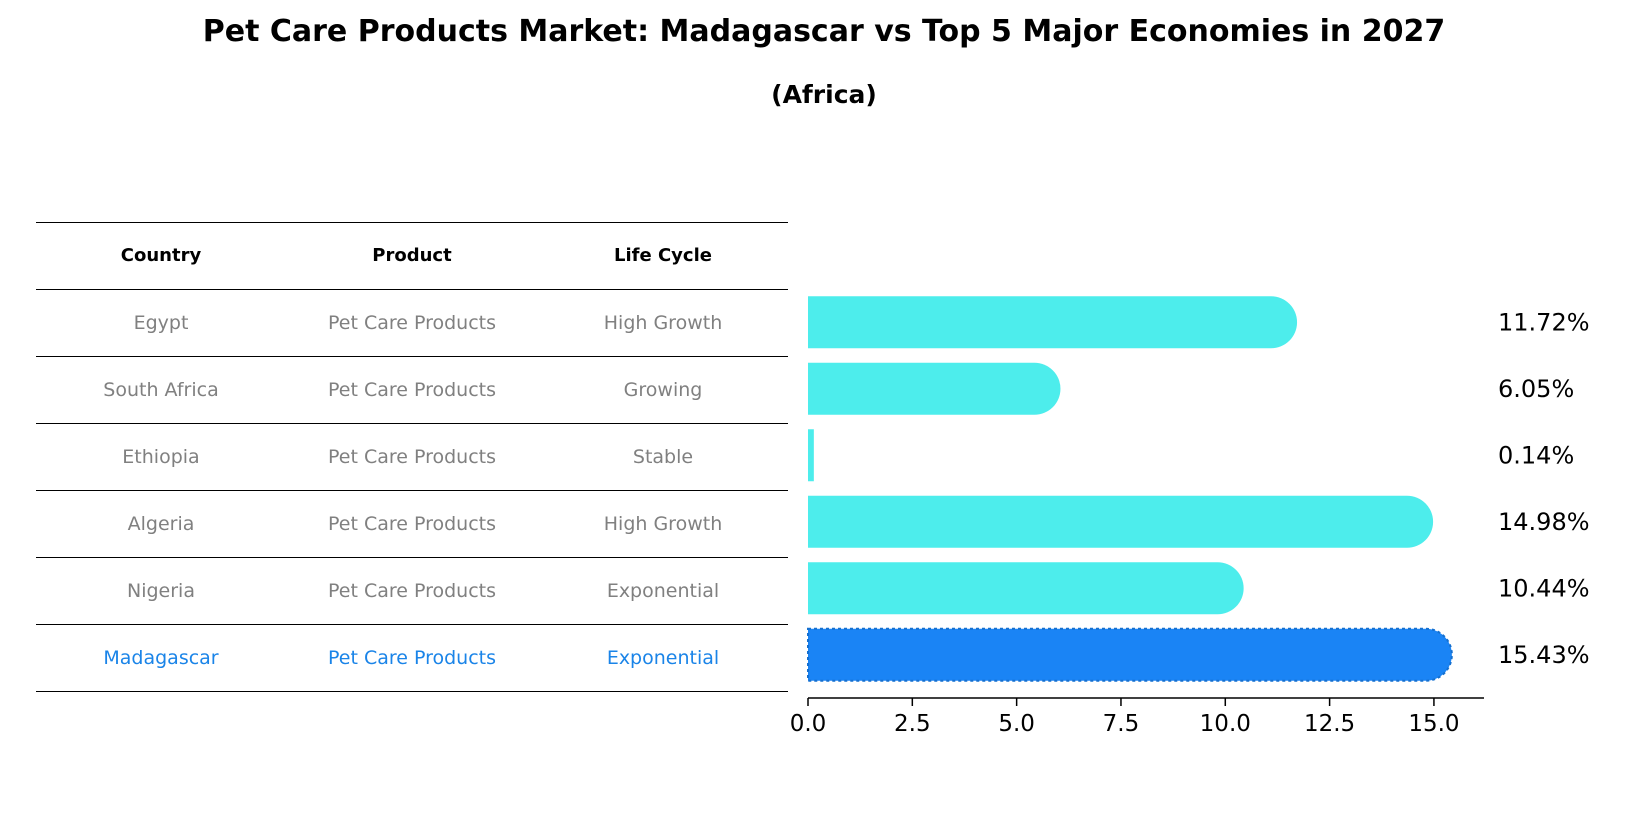 The height and width of the screenshot is (823, 1648). Describe the element at coordinates (1433, 724) in the screenshot. I see `x-tick-label: 15.0` at that location.